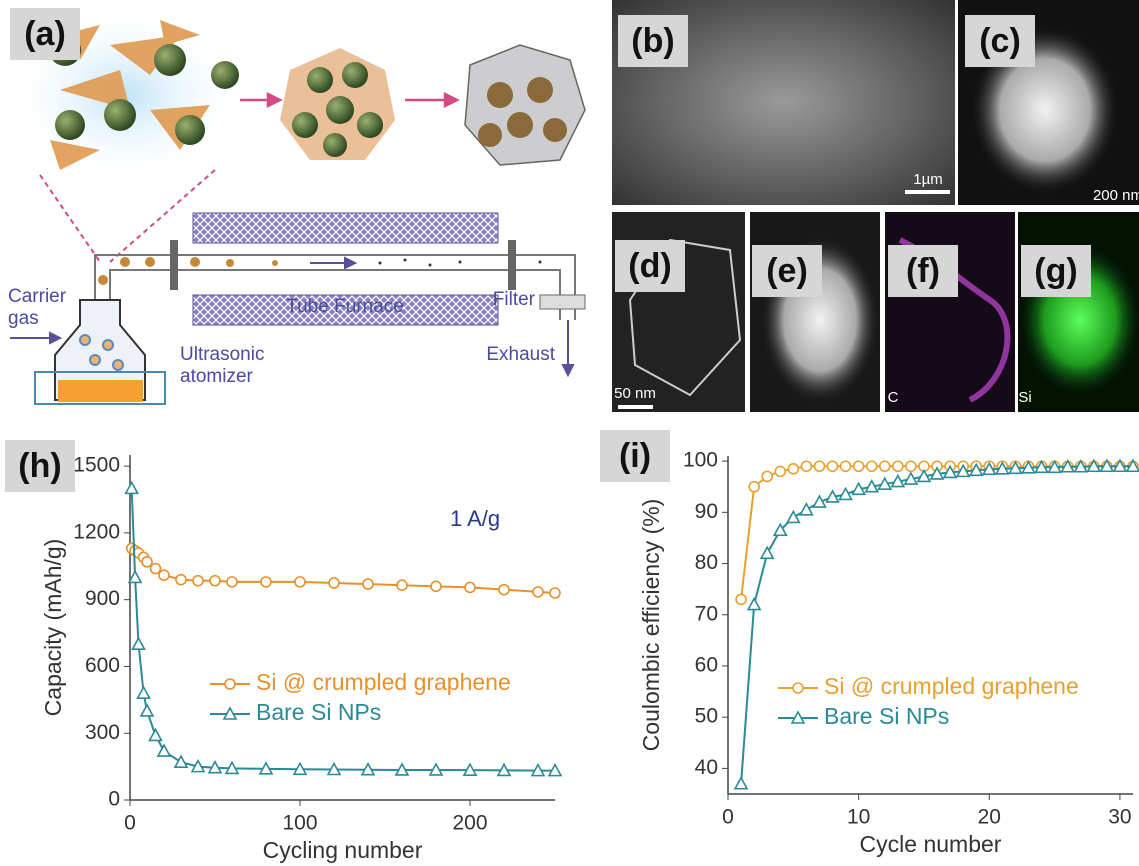 The height and width of the screenshot is (866, 1139). I want to click on panel-label: (a), so click(45, 34).